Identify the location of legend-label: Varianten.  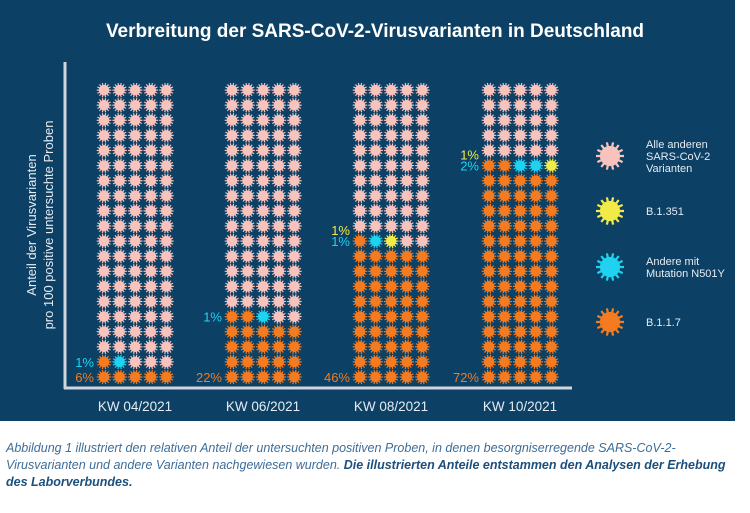
(669, 169).